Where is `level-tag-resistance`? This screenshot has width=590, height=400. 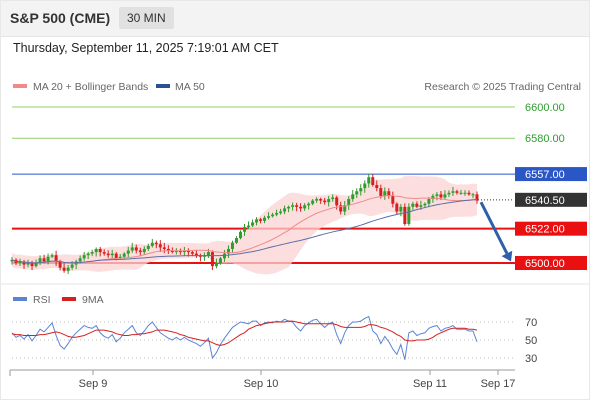
level-tag-resistance is located at coordinates (551, 174).